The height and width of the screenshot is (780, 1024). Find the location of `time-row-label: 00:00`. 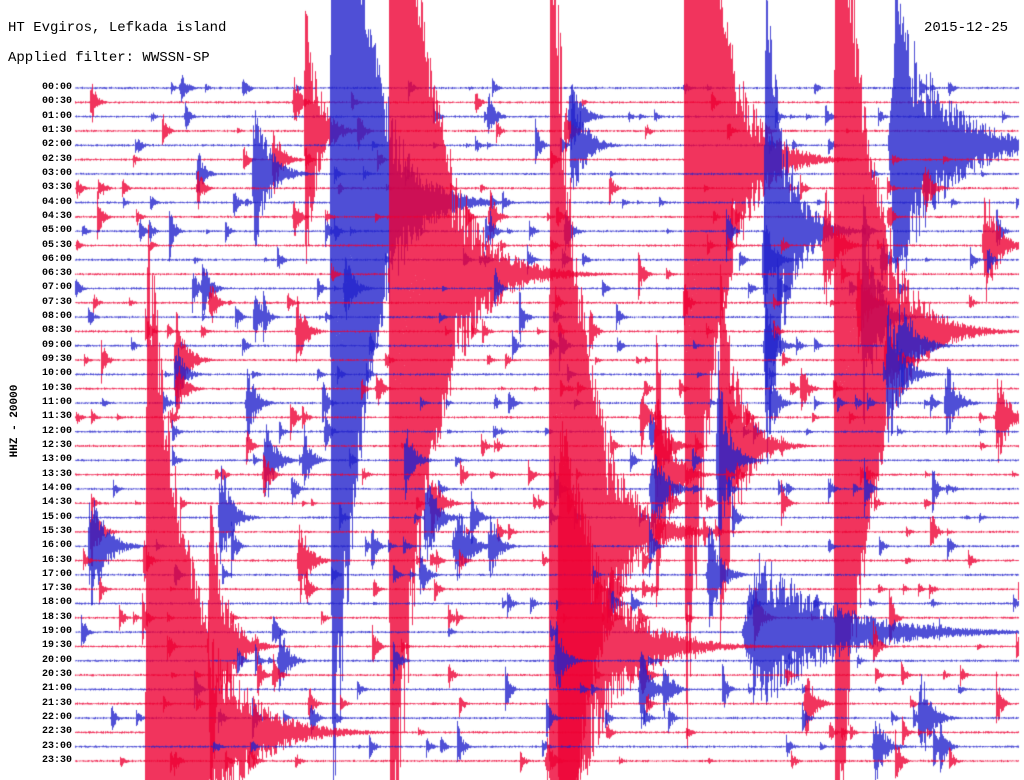

time-row-label: 00:00 is located at coordinates (56, 87).